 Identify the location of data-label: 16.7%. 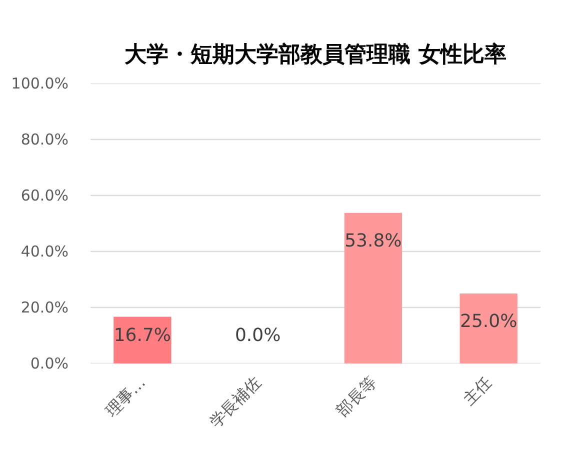
(143, 335).